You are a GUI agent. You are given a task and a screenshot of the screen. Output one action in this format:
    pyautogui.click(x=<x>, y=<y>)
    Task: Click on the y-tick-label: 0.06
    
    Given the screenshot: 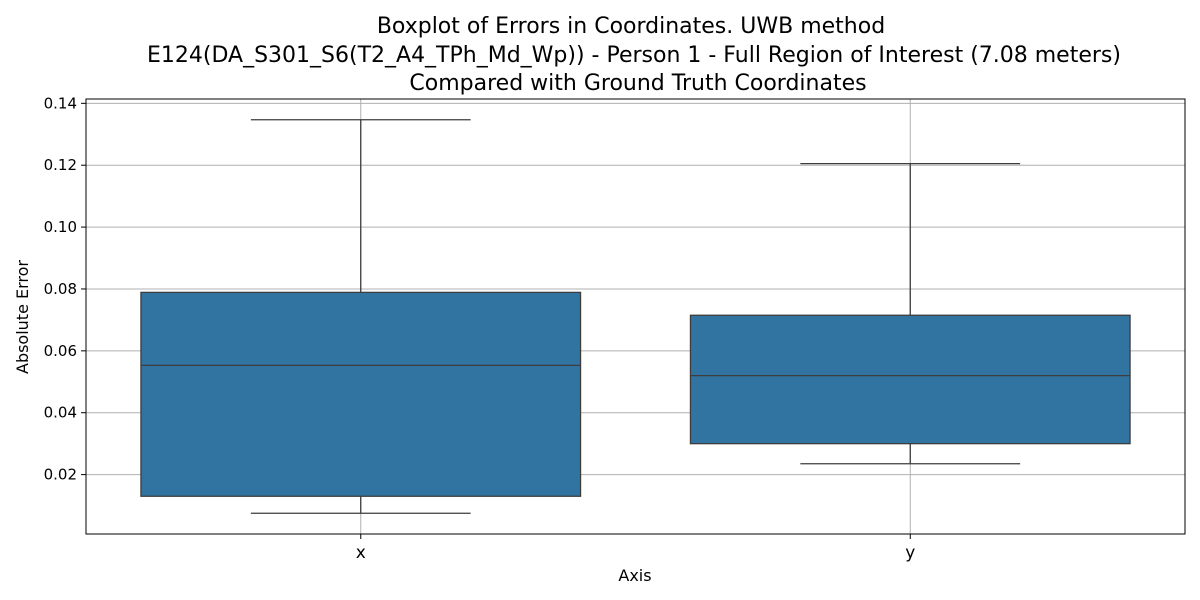 What is the action you would take?
    pyautogui.click(x=60, y=351)
    